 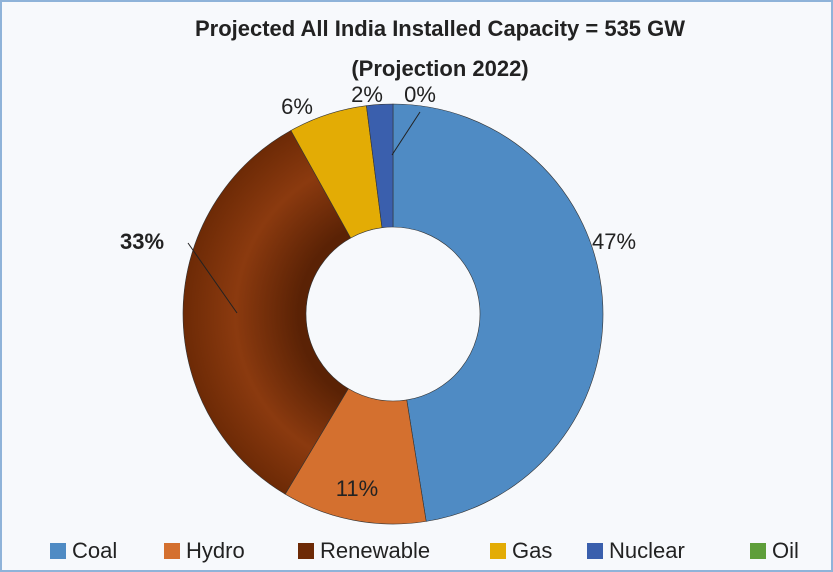 What do you see at coordinates (297, 106) in the screenshot?
I see `data-label: 6%` at bounding box center [297, 106].